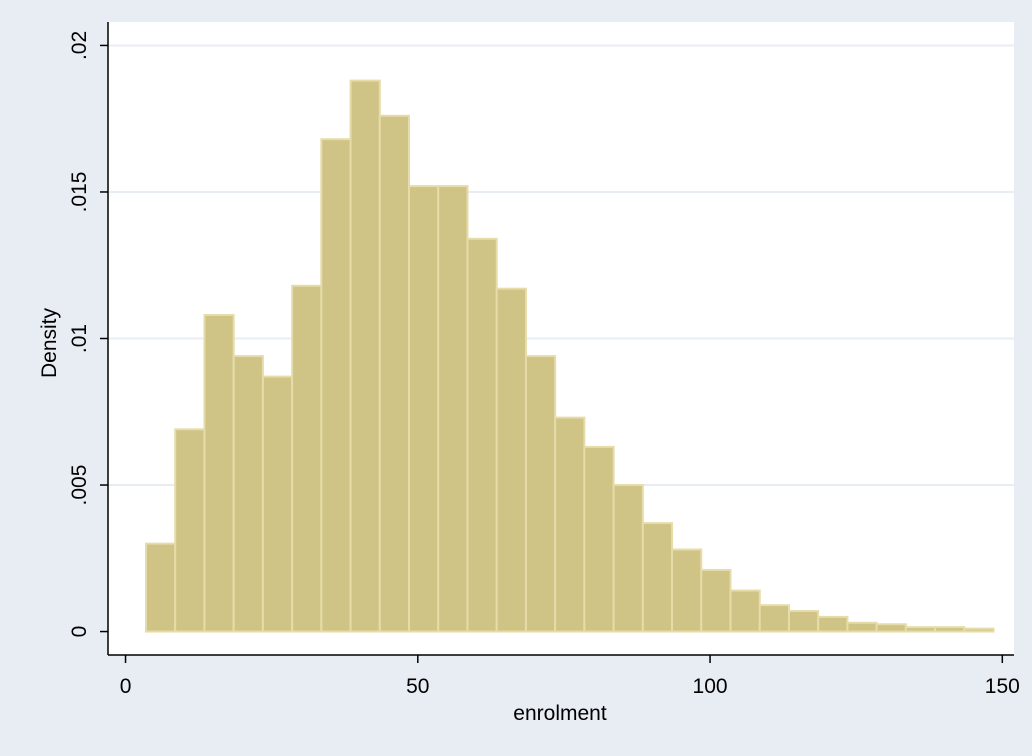 The width and height of the screenshot is (1032, 756). I want to click on y-tick-label: .015, so click(79, 192).